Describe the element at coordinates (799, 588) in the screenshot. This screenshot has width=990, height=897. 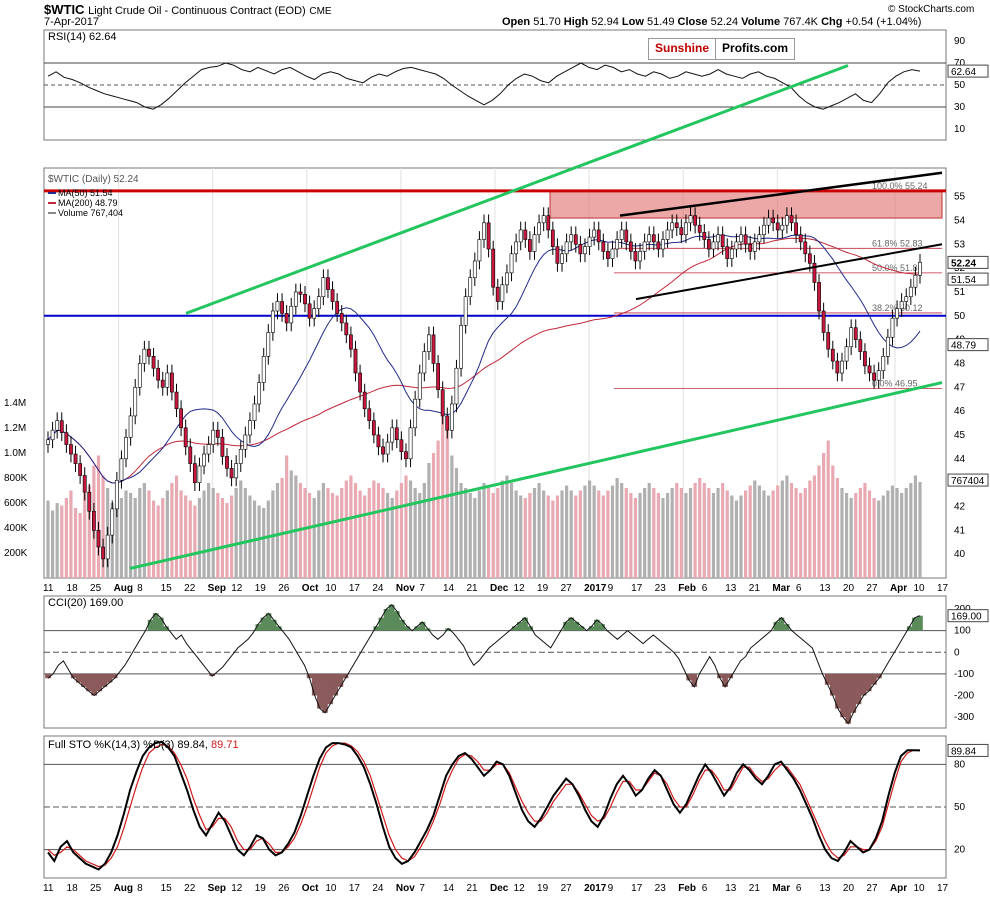
I see `x-axis-label: 6` at that location.